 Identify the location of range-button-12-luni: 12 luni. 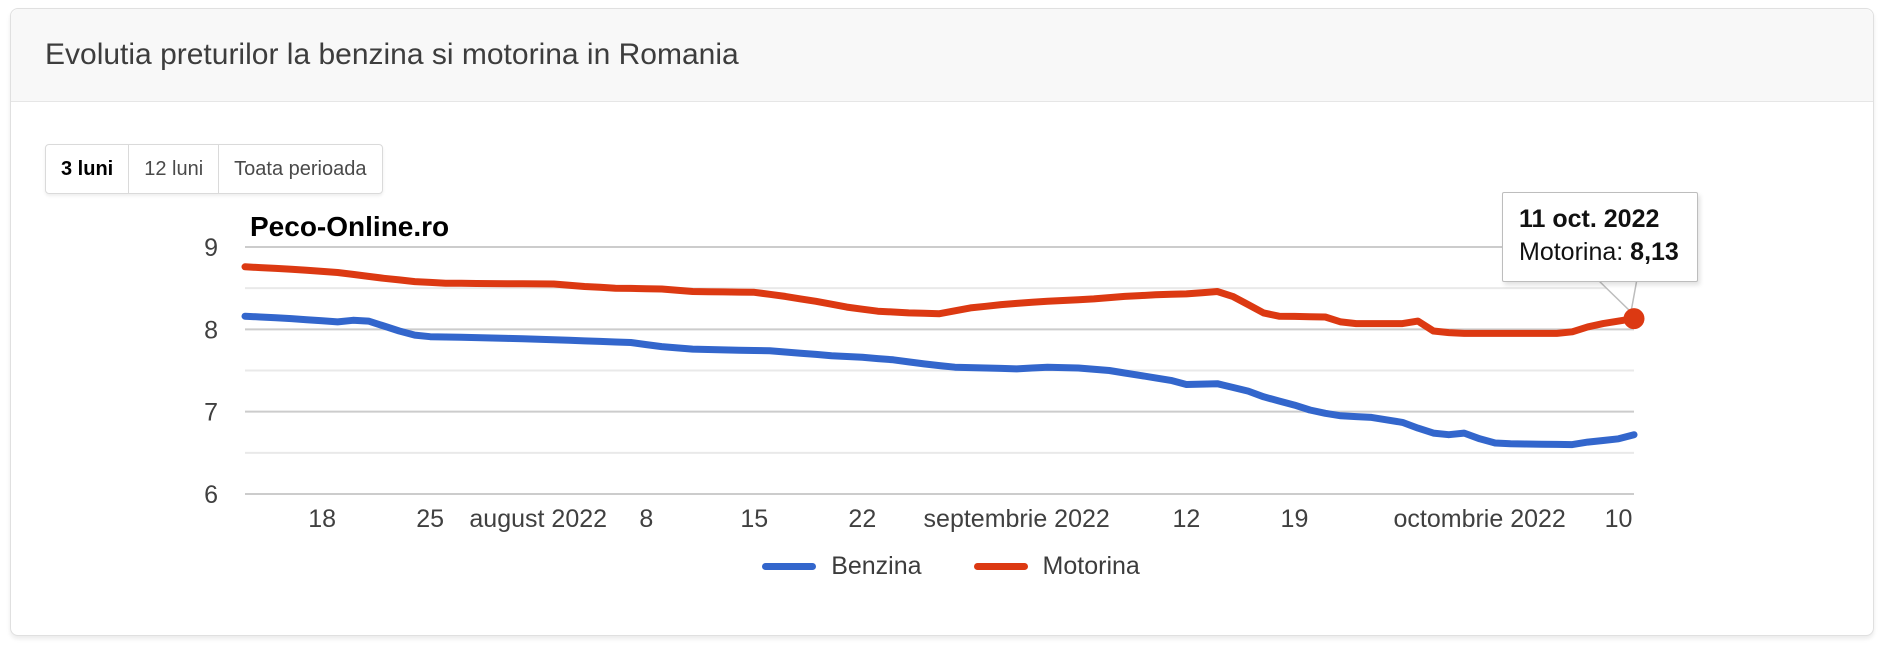
(174, 169).